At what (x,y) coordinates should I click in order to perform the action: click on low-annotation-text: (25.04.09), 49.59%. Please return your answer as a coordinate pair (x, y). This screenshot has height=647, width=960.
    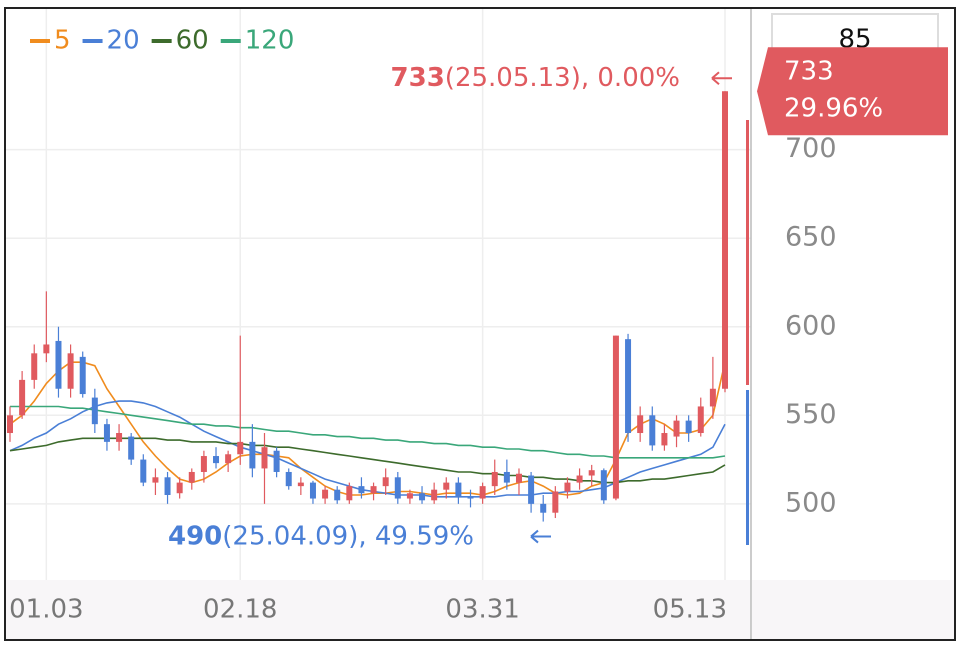
    Looking at the image, I should click on (348, 536).